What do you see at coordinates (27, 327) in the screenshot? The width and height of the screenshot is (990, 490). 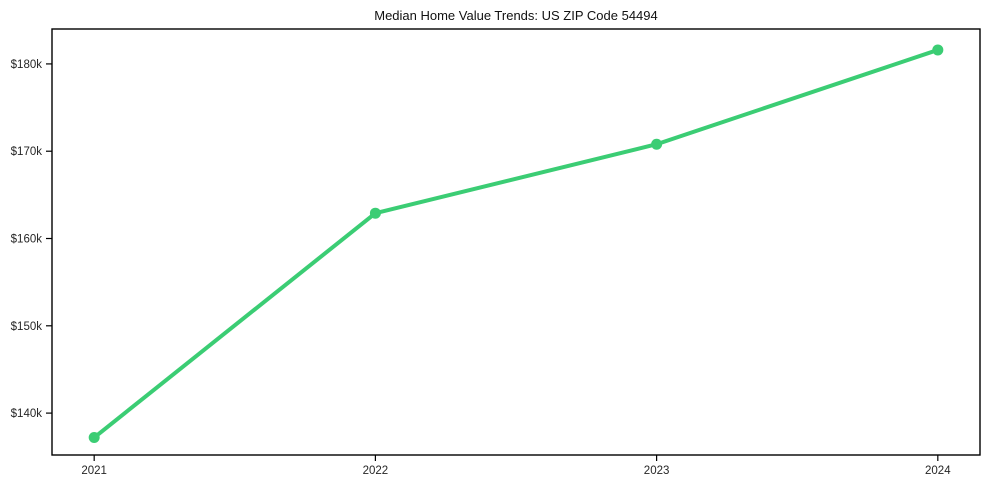 I see `y-tick-label: $150k` at bounding box center [27, 327].